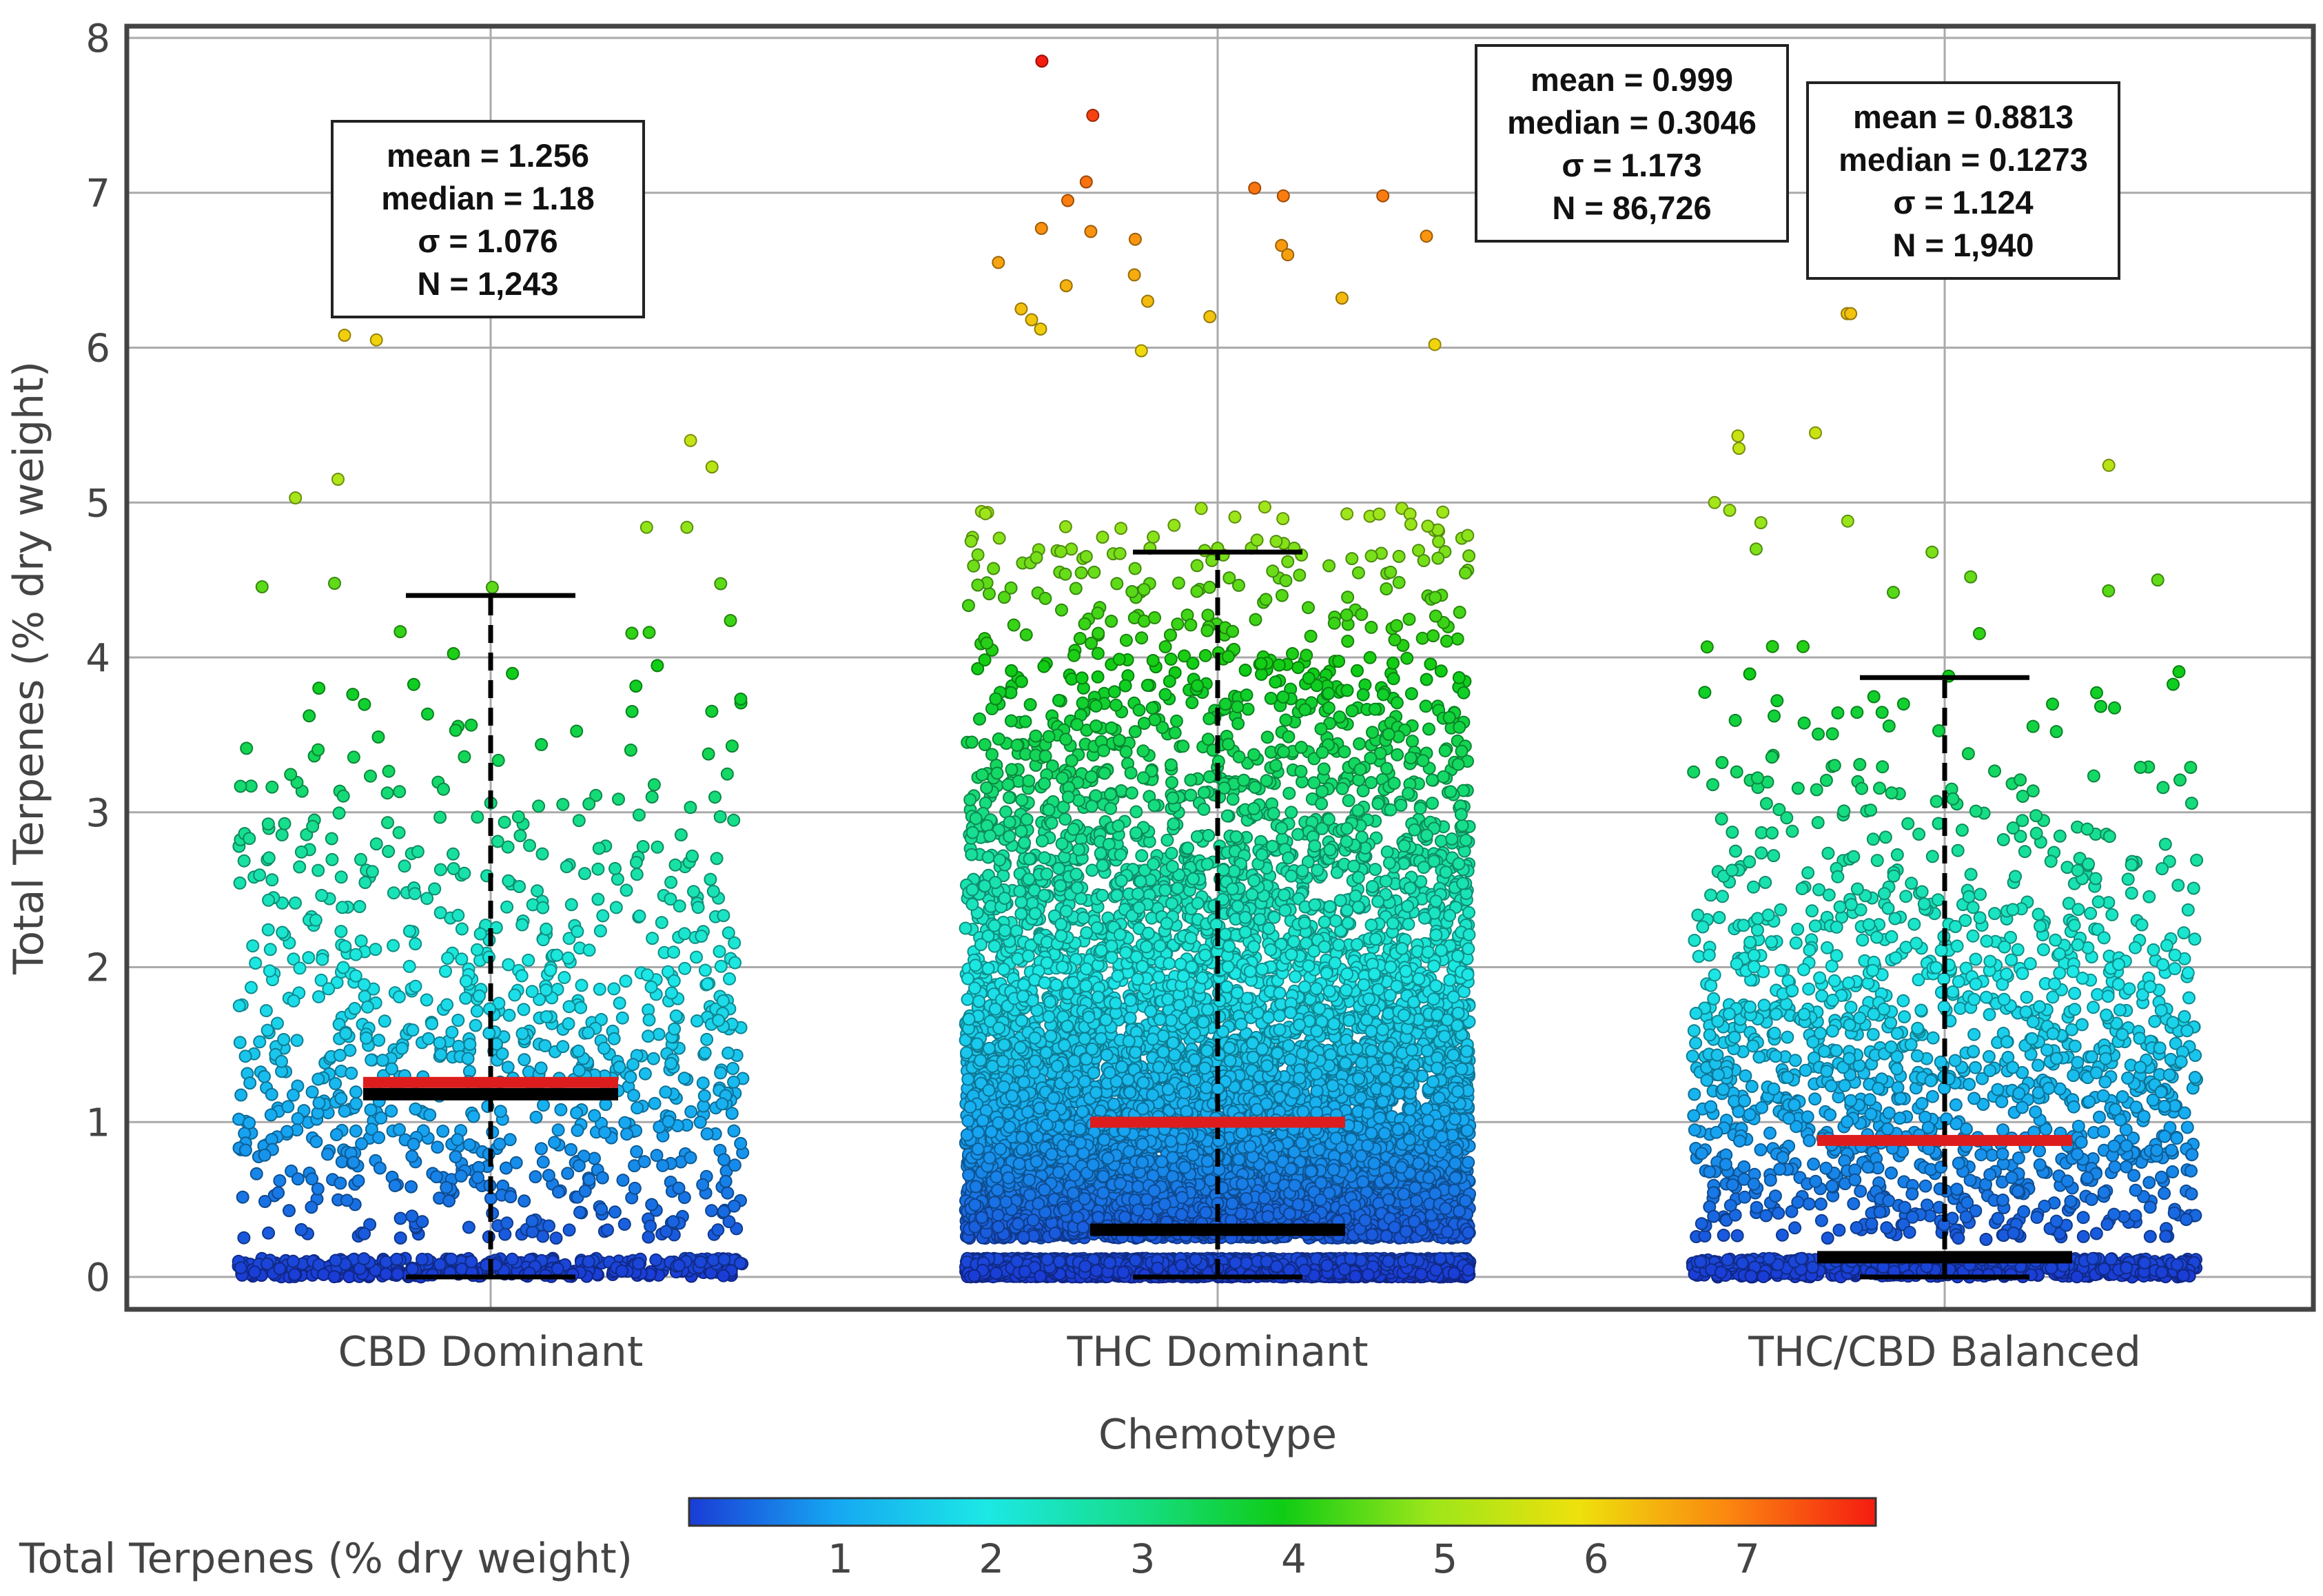 The height and width of the screenshot is (1596, 2323). Describe the element at coordinates (97, 349) in the screenshot. I see `y-tick-label: 6` at that location.